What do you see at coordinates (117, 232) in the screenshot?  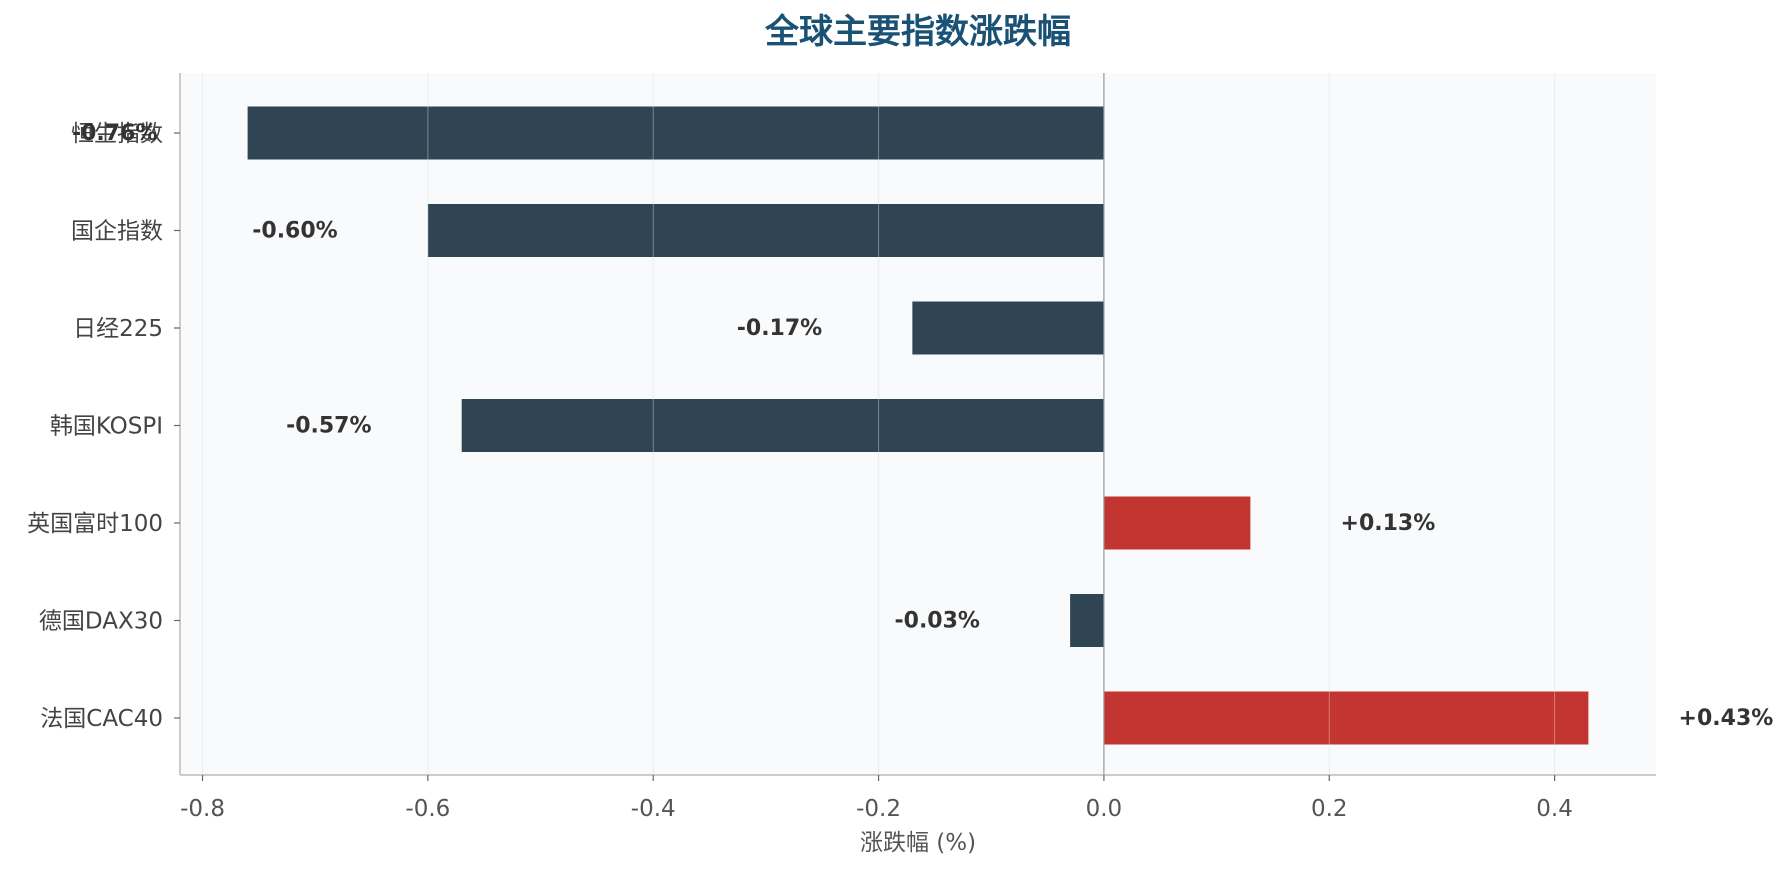 I see `category-label-1: 国企指数` at bounding box center [117, 232].